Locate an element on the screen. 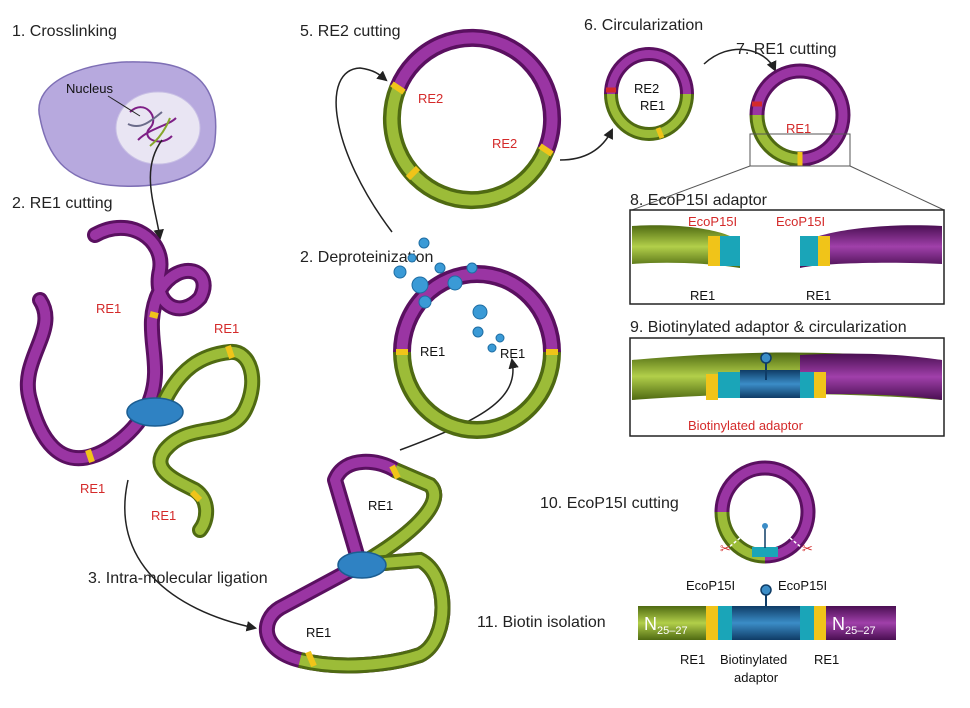 Image resolution: width=970 pixels, height=708 pixels. protein-bubbles is located at coordinates (449, 295).